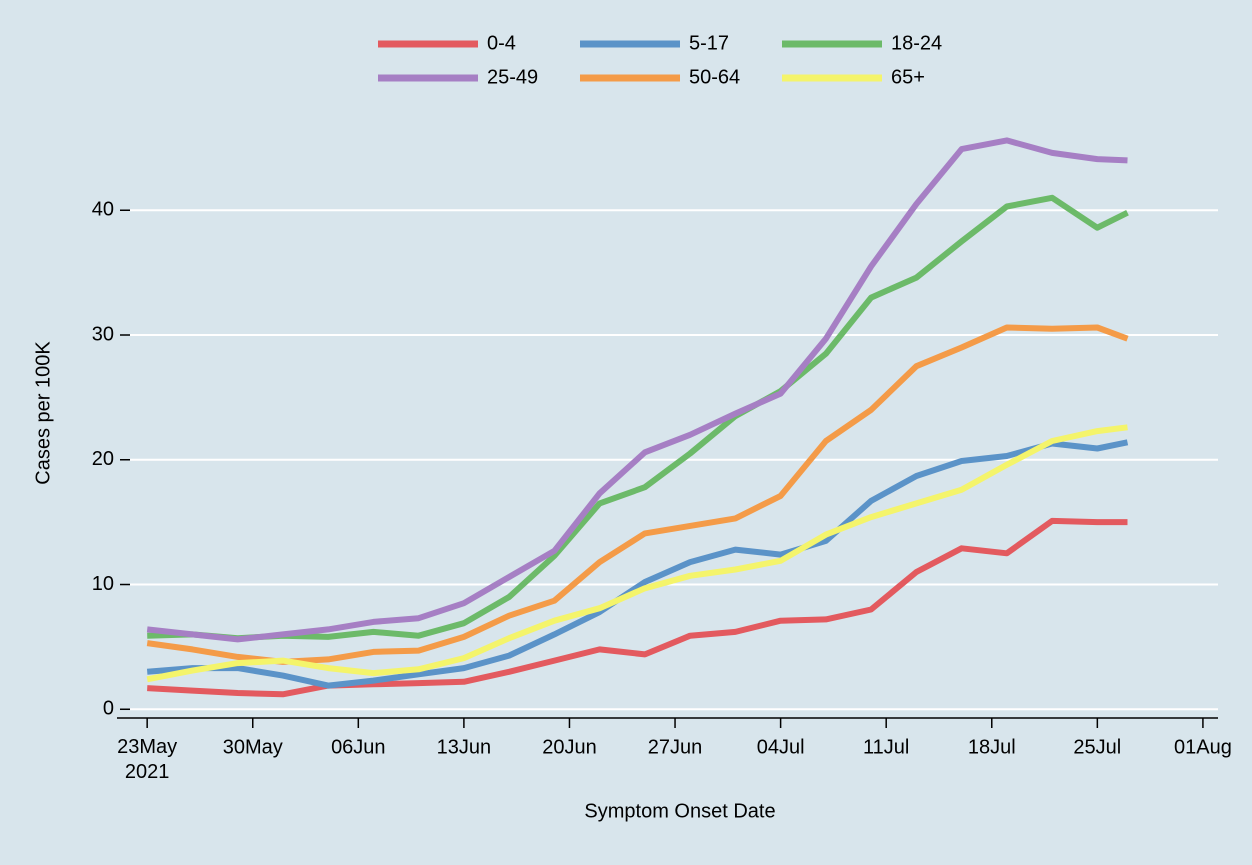  Describe the element at coordinates (103, 210) in the screenshot. I see `y-tick-label: 40` at that location.